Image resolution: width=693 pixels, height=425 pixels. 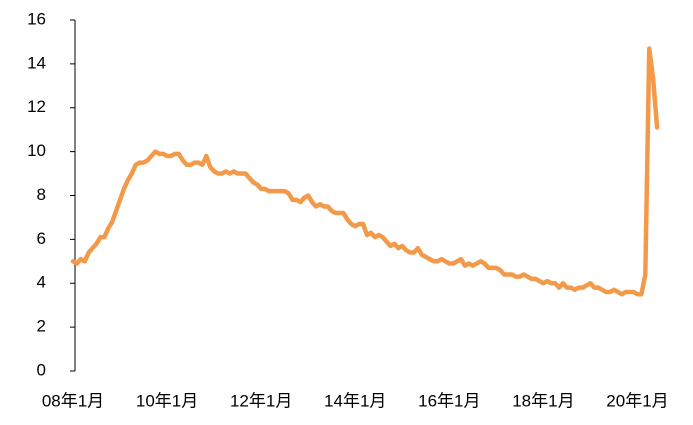 What do you see at coordinates (637, 400) in the screenshot?
I see `x-tick-label: 20年1月` at bounding box center [637, 400].